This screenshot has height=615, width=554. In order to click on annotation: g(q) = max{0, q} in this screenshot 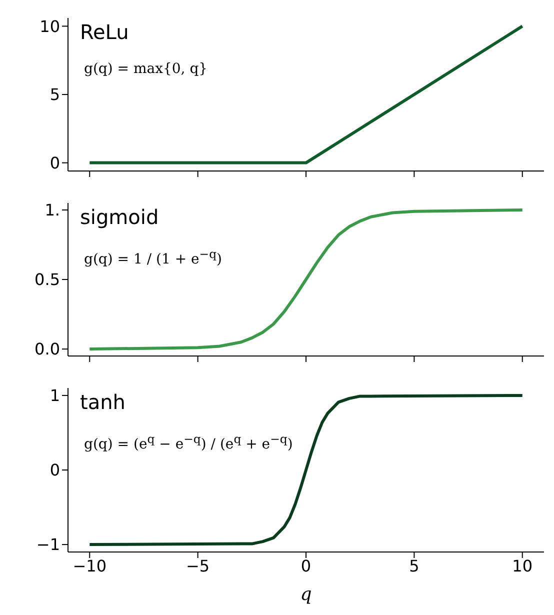, I will do `click(146, 69)`.